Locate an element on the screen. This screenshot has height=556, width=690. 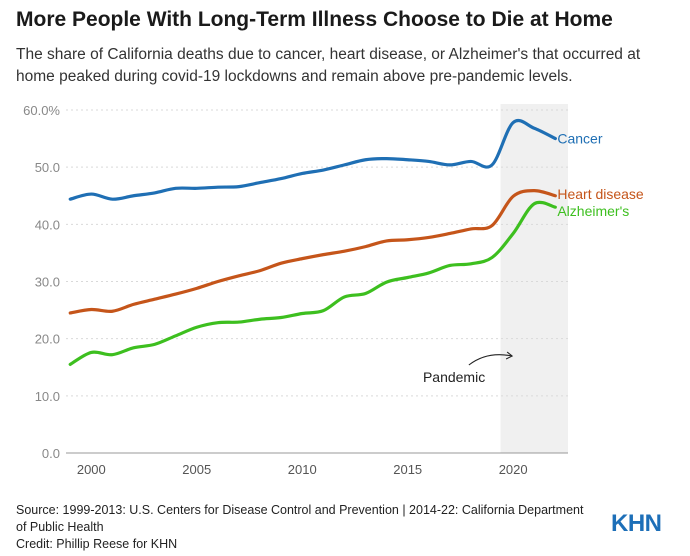
khn-logo: KHN is located at coordinates (636, 523).